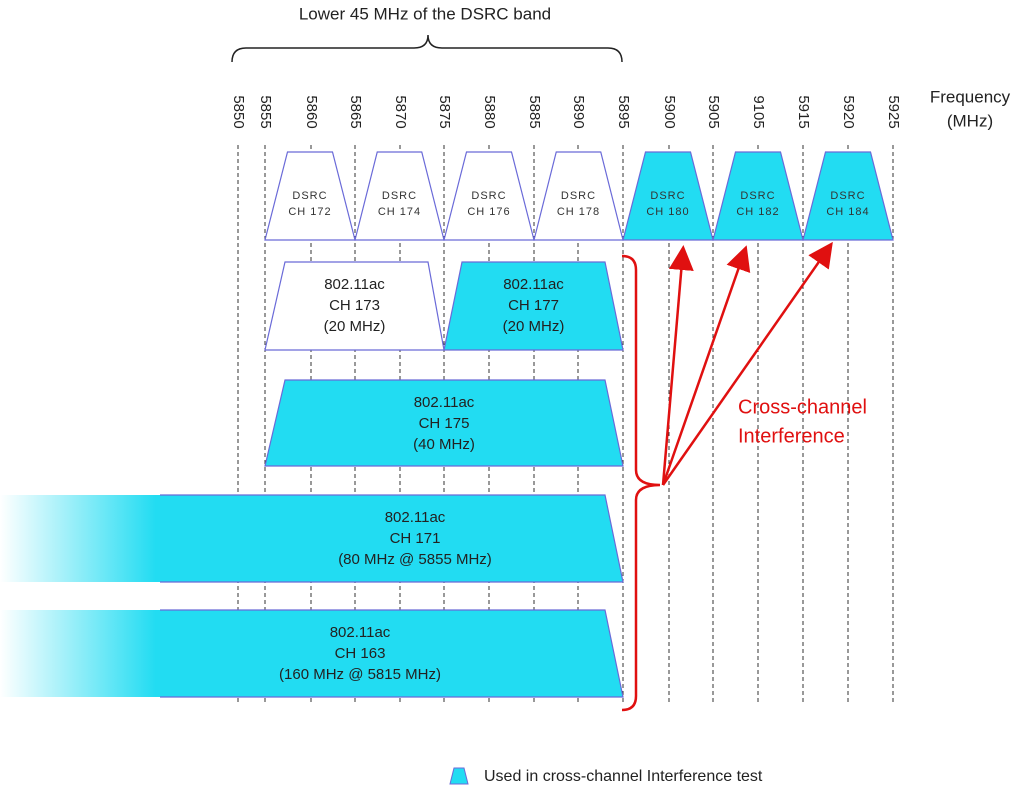 The width and height of the screenshot is (1035, 795). Describe the element at coordinates (578, 111) in the screenshot. I see `tick-label: 5890` at that location.